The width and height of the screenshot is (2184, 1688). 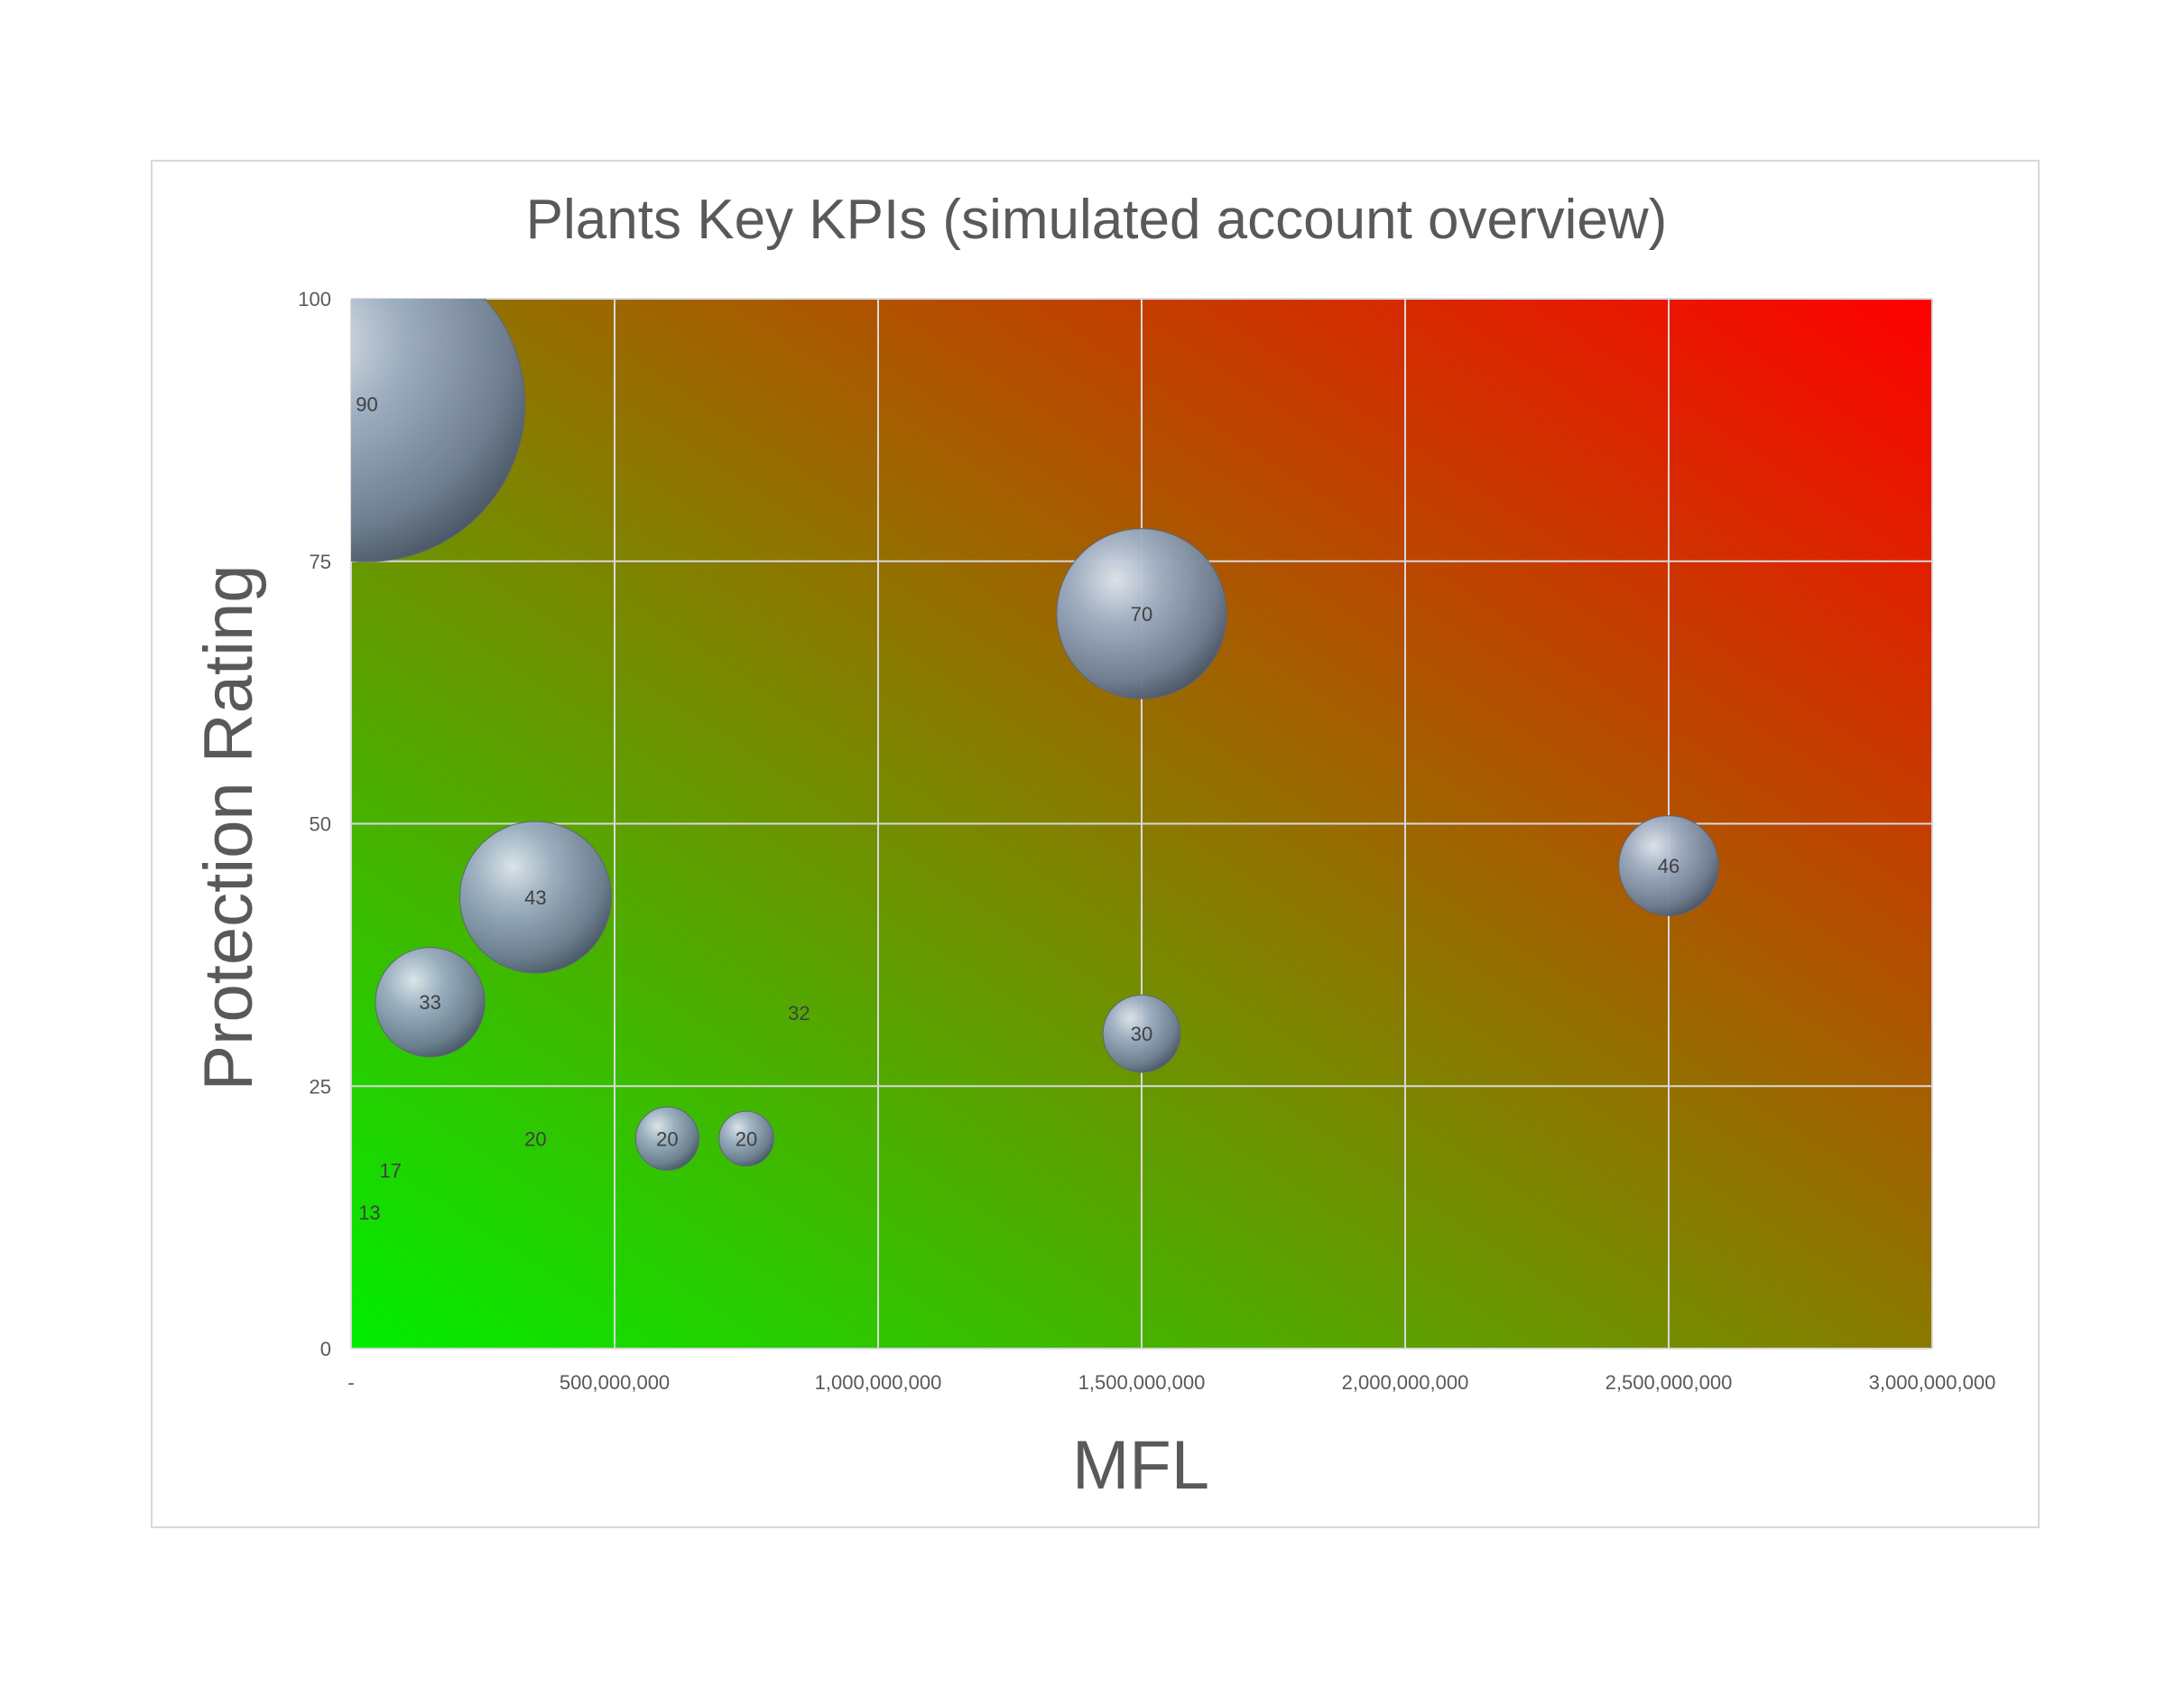 I want to click on x-tick-label: -, so click(x=350, y=1383).